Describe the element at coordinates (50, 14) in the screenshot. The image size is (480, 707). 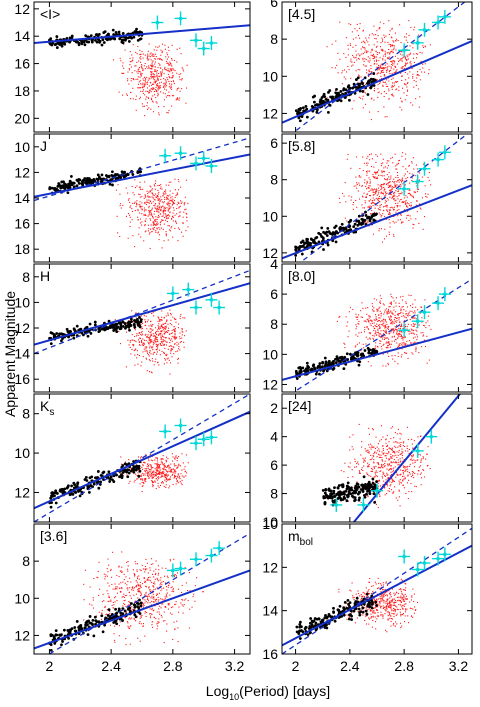
I see `panel-label: <I>` at that location.